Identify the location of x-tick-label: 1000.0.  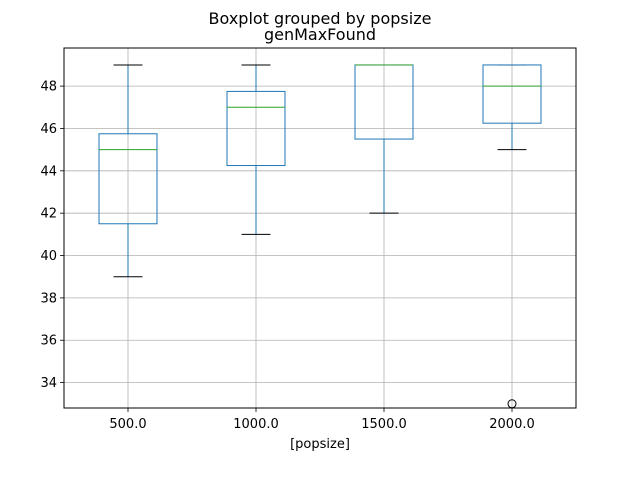
(256, 424).